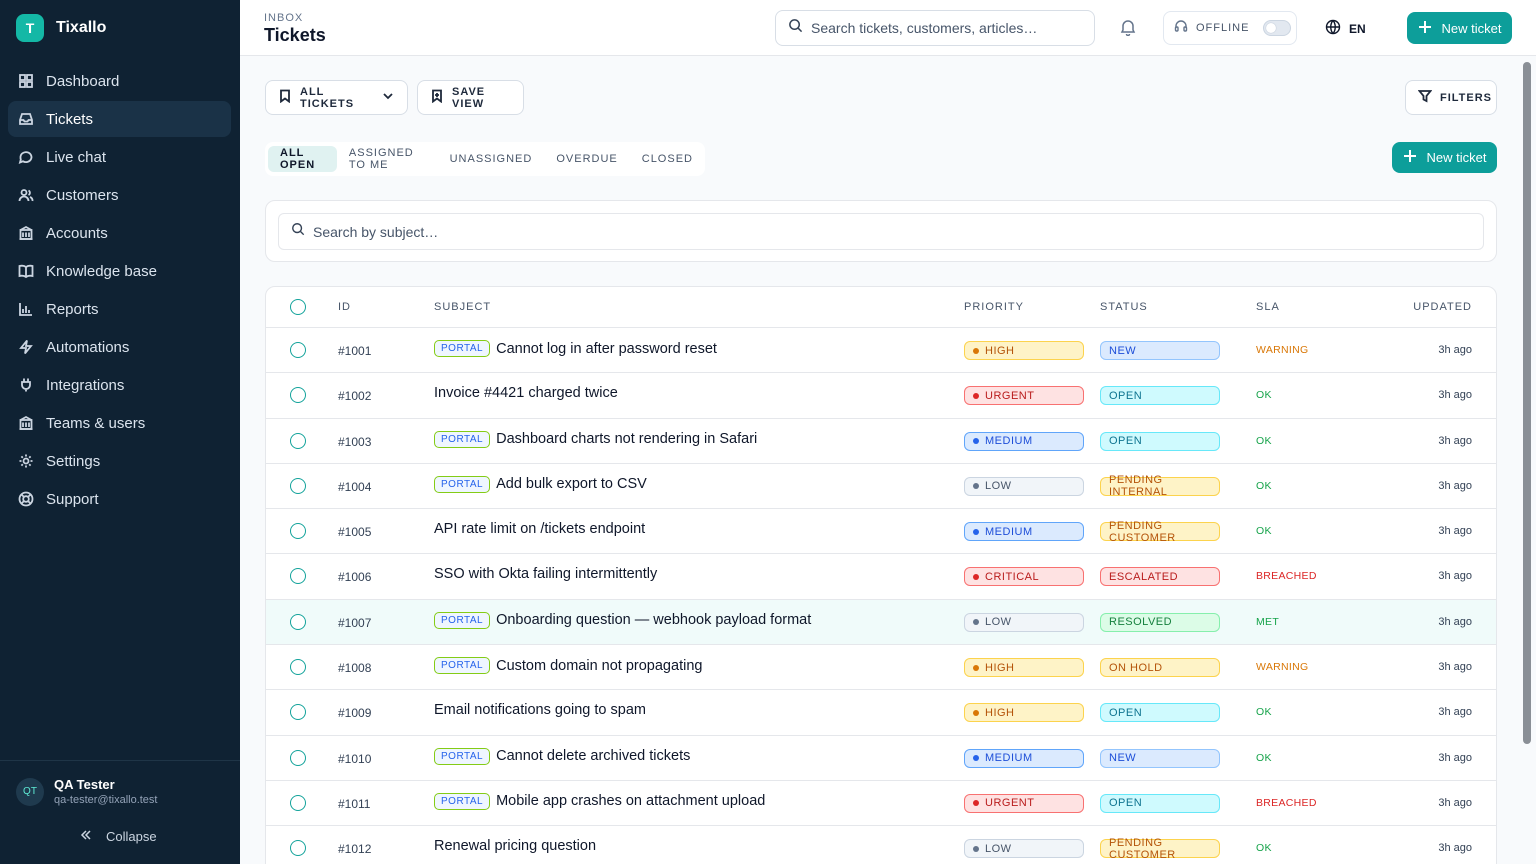 This screenshot has width=1536, height=864. I want to click on tab-closed: CLOSED, so click(667, 159).